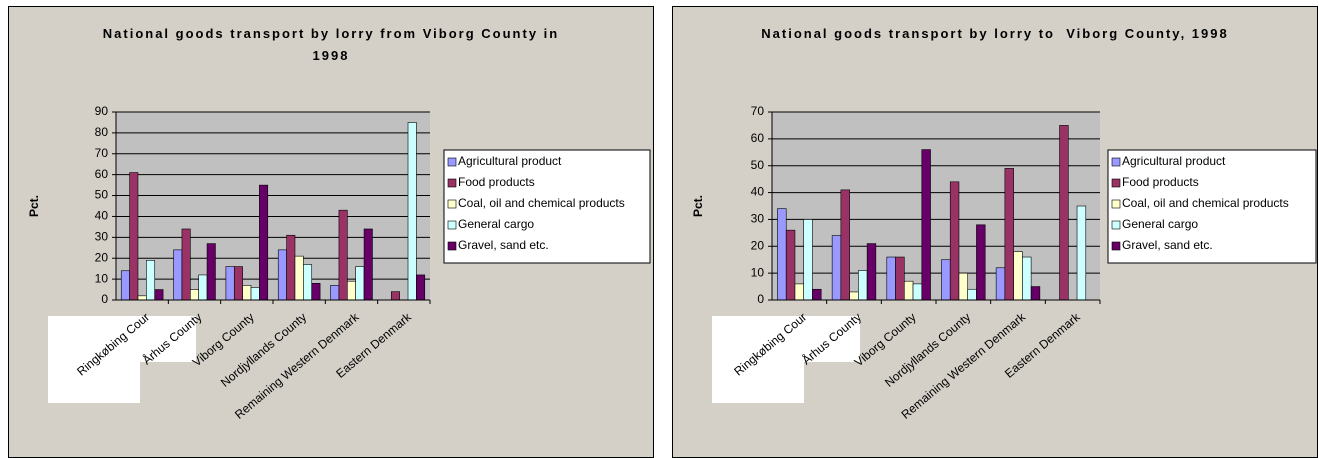 The width and height of the screenshot is (1319, 458). I want to click on y-tick-label: 50, so click(758, 165).